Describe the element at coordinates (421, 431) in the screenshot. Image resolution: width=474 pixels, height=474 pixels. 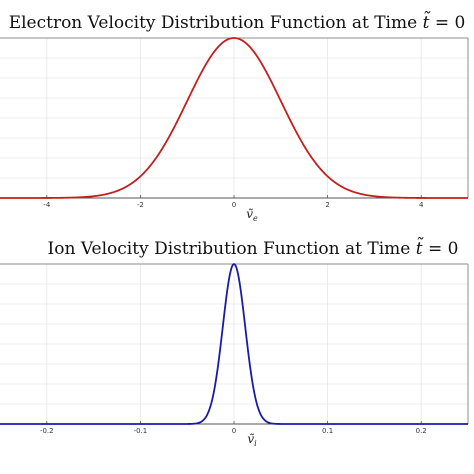
I see `ion-x-tick-label: 0.2` at that location.